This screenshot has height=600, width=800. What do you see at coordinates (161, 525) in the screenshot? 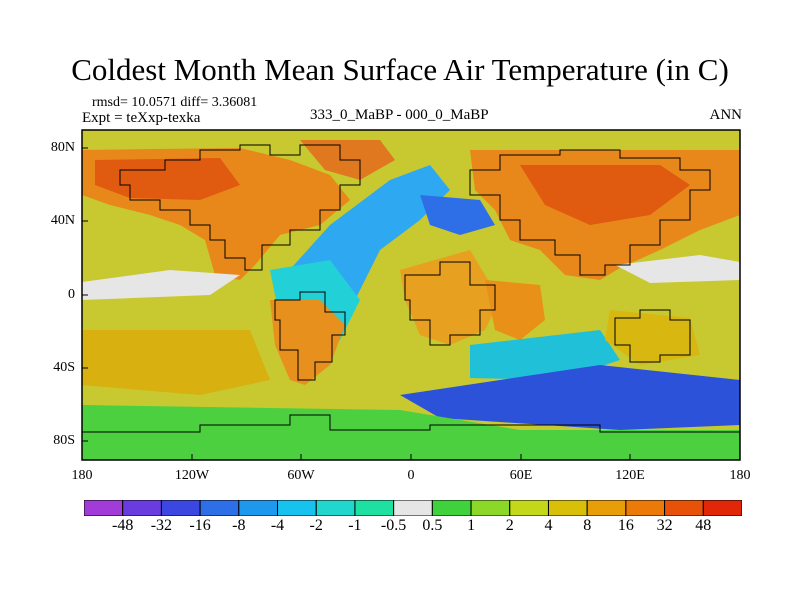
I see `colorbar-label-1: -32` at bounding box center [161, 525].